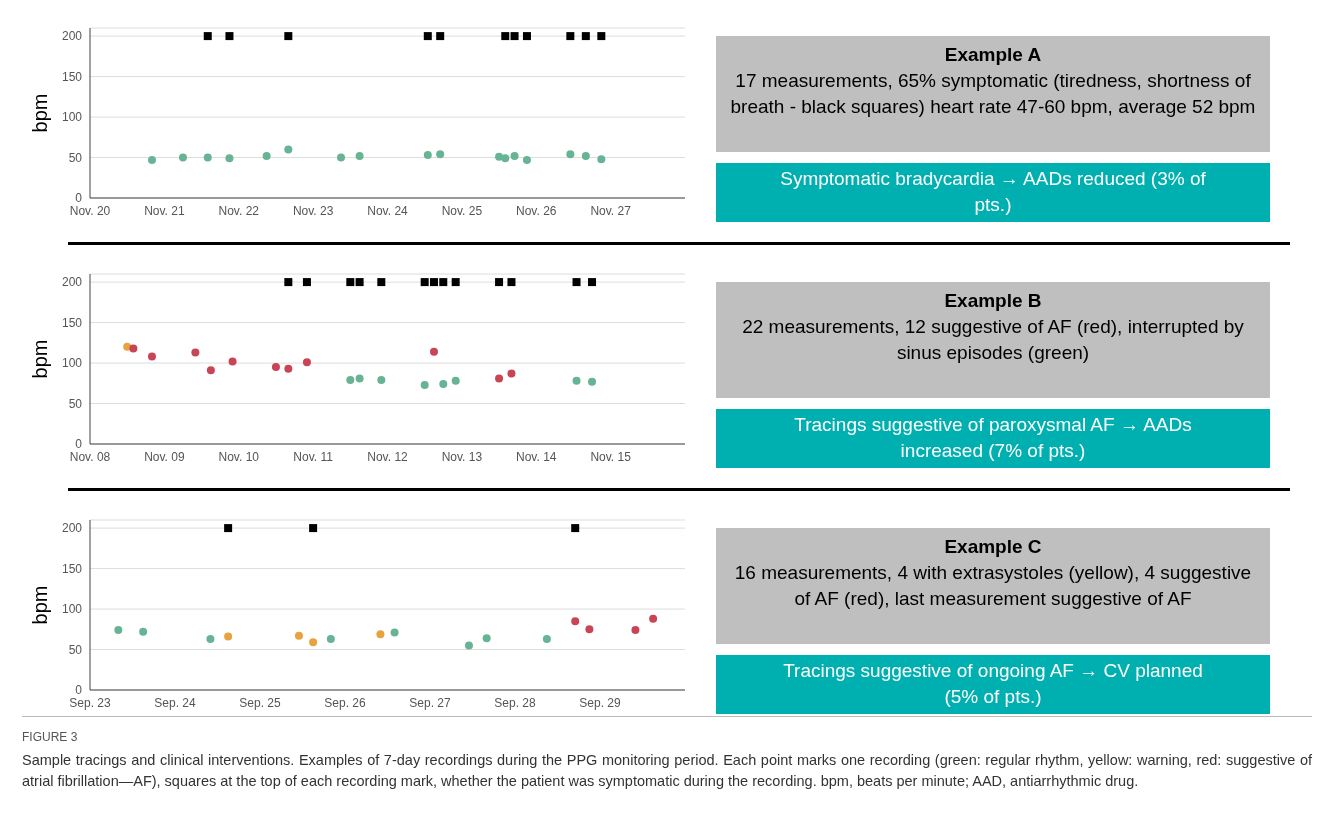 This screenshot has width=1328, height=836. What do you see at coordinates (164, 456) in the screenshot?
I see `x-tick-label: Nov. 09` at bounding box center [164, 456].